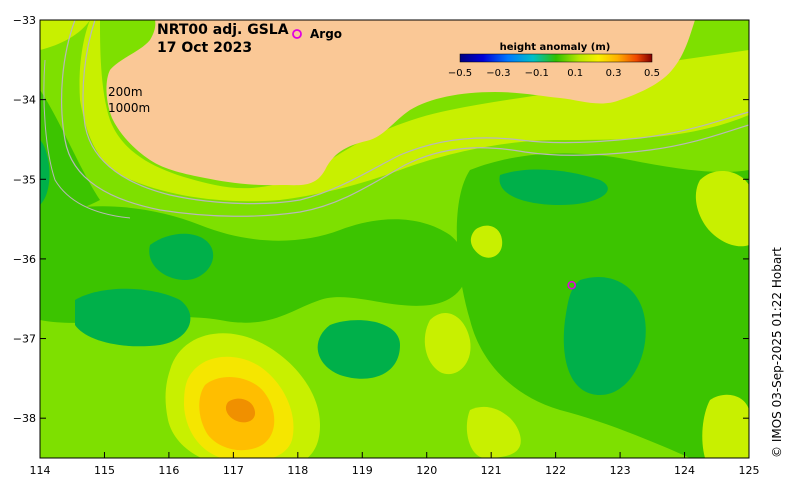 This screenshot has height=492, width=791. I want to click on colorbar-title: height anomaly (m), so click(555, 47).